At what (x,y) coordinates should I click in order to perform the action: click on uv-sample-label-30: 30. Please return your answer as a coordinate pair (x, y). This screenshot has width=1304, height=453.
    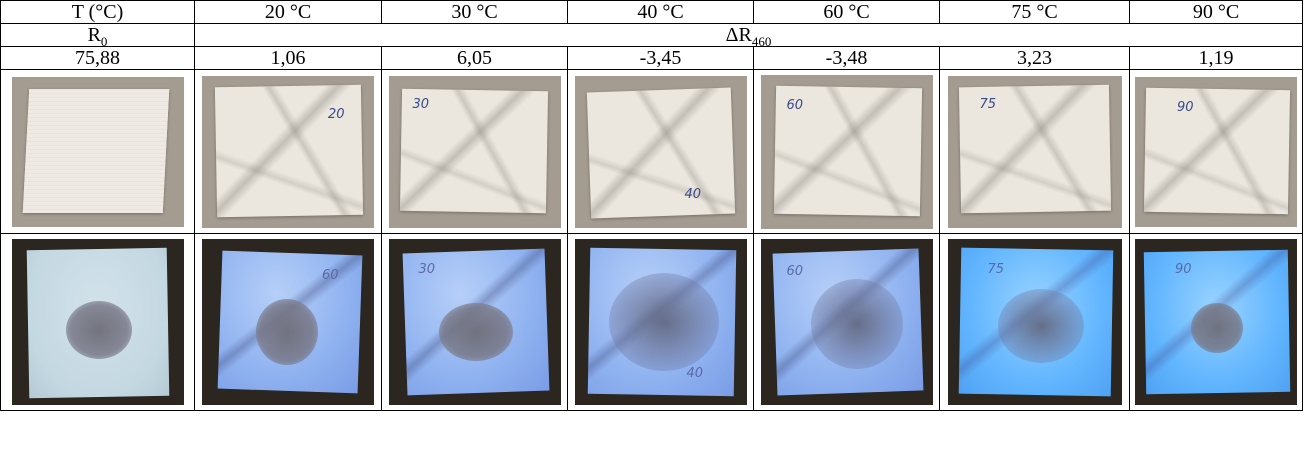
    Looking at the image, I should click on (427, 269).